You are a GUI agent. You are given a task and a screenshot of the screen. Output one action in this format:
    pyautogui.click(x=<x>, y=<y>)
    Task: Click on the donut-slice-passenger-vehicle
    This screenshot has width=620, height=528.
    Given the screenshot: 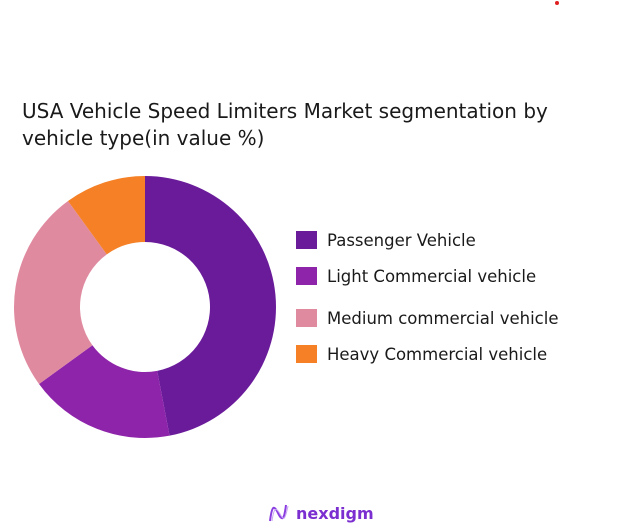 What is the action you would take?
    pyautogui.click(x=211, y=306)
    